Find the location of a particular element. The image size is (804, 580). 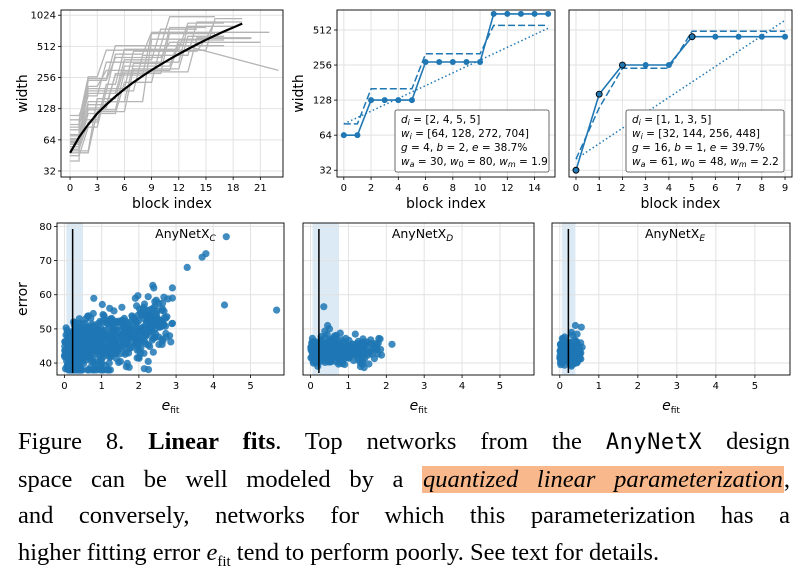

parameter-legend-box is located at coordinates (472, 141).